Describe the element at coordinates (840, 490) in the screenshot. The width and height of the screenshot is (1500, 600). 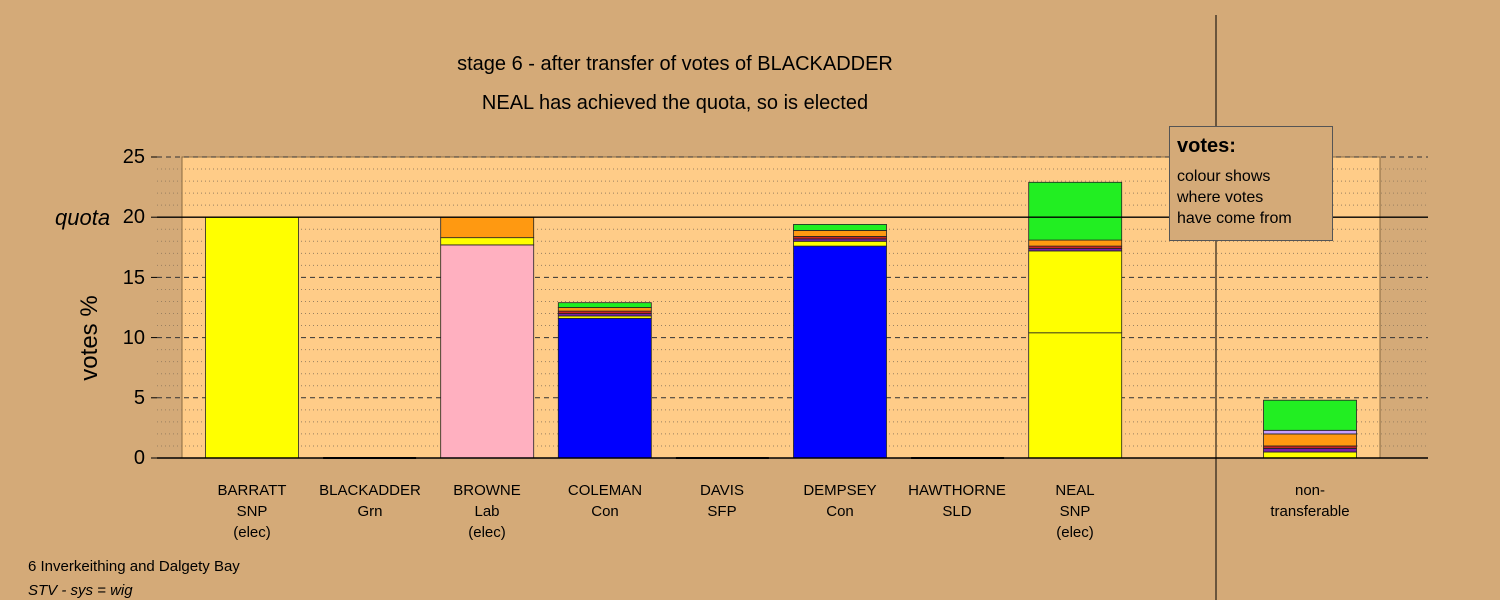
I see `candidate-name: DEMPSEY` at that location.